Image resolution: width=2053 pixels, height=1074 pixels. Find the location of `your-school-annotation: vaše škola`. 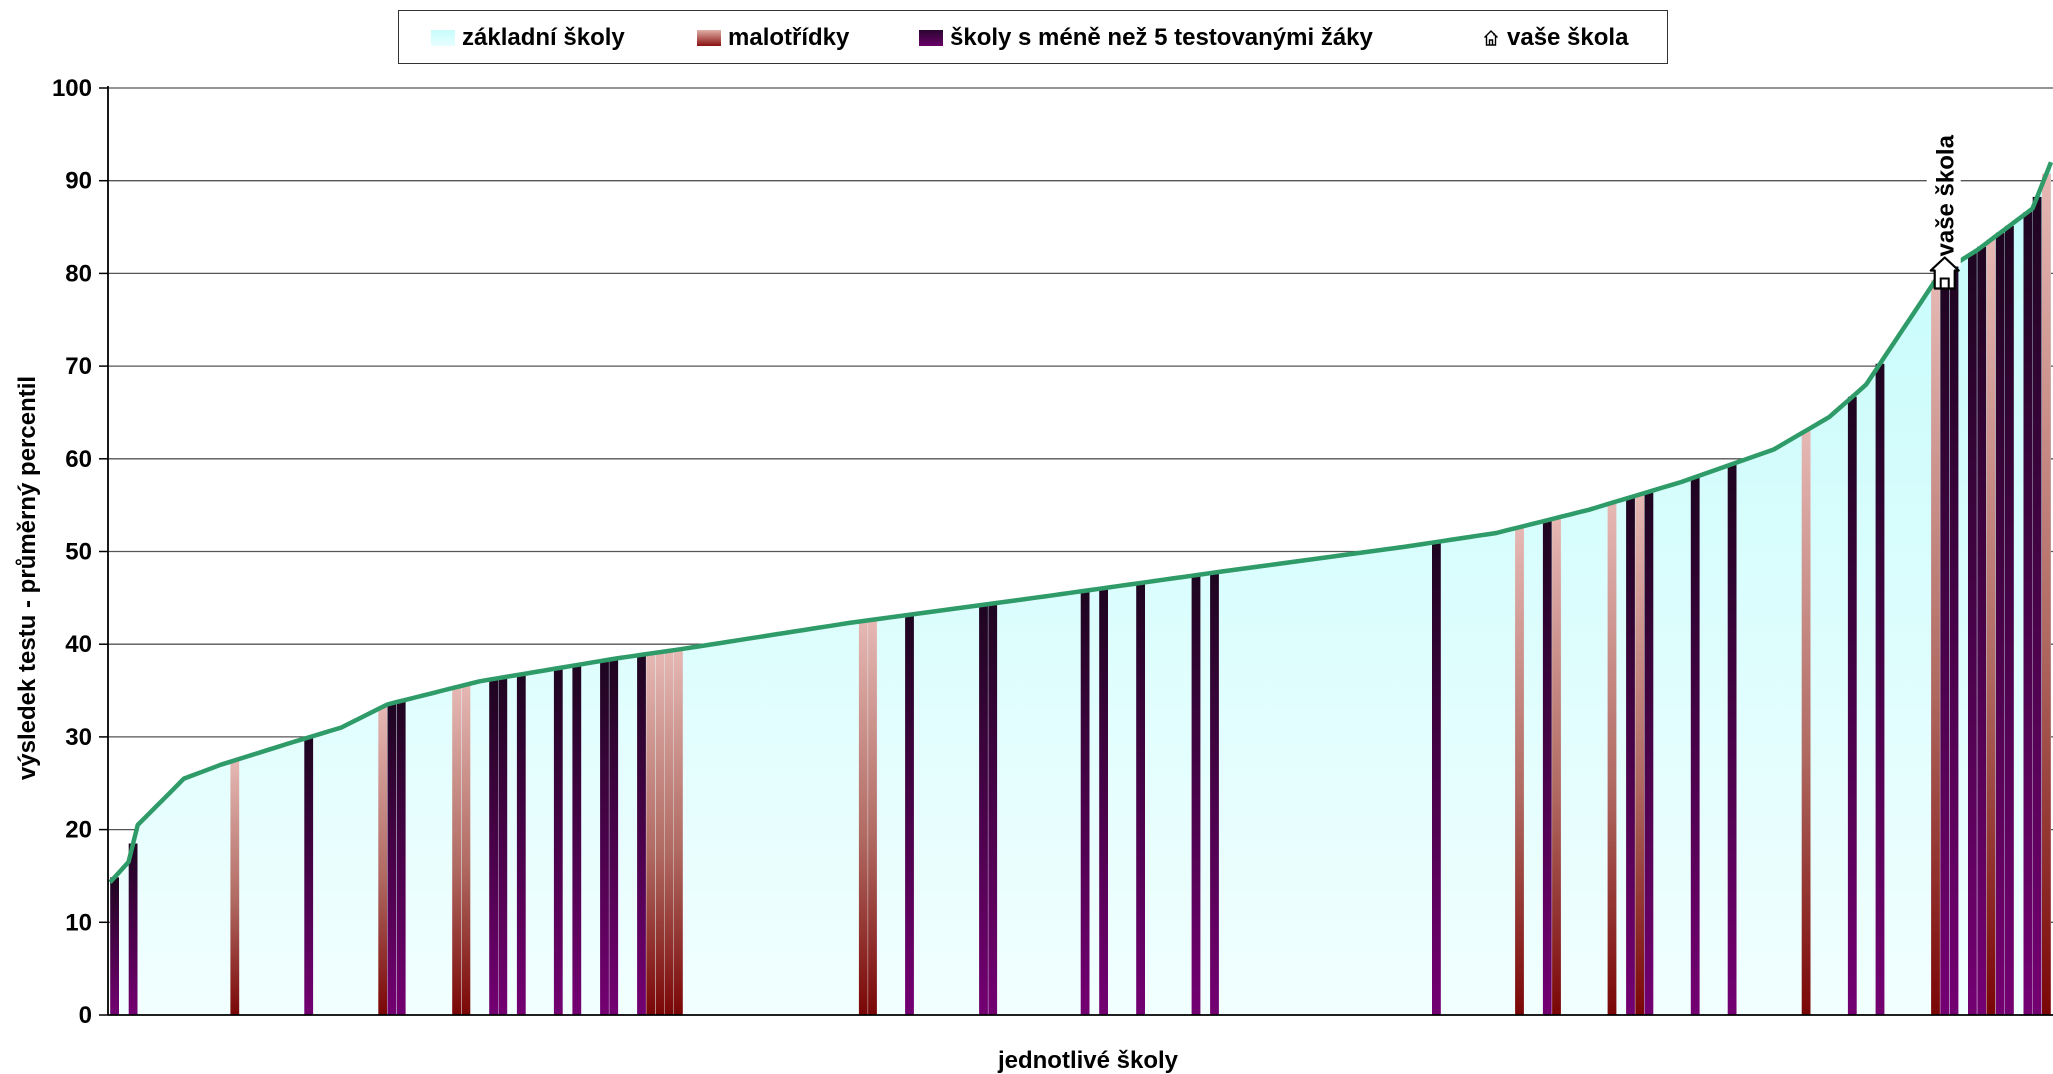

your-school-annotation: vaše škola is located at coordinates (1943, 203).